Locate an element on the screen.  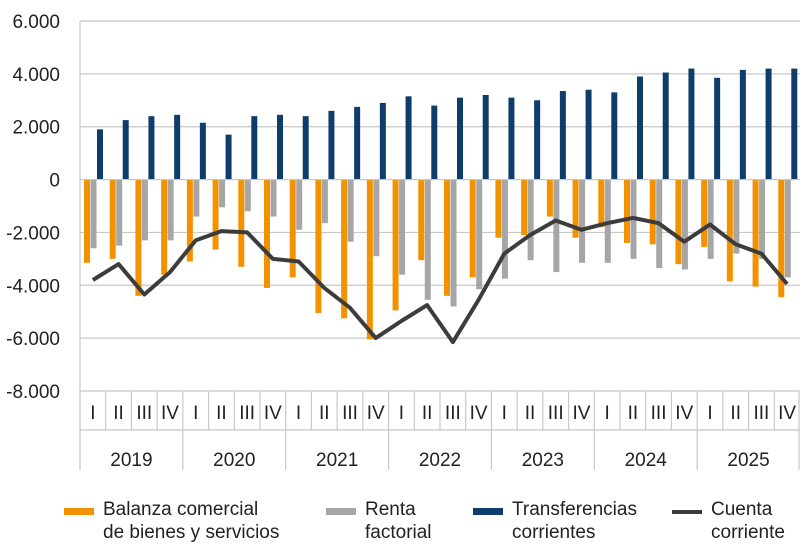
year-label: 2025 is located at coordinates (748, 460).